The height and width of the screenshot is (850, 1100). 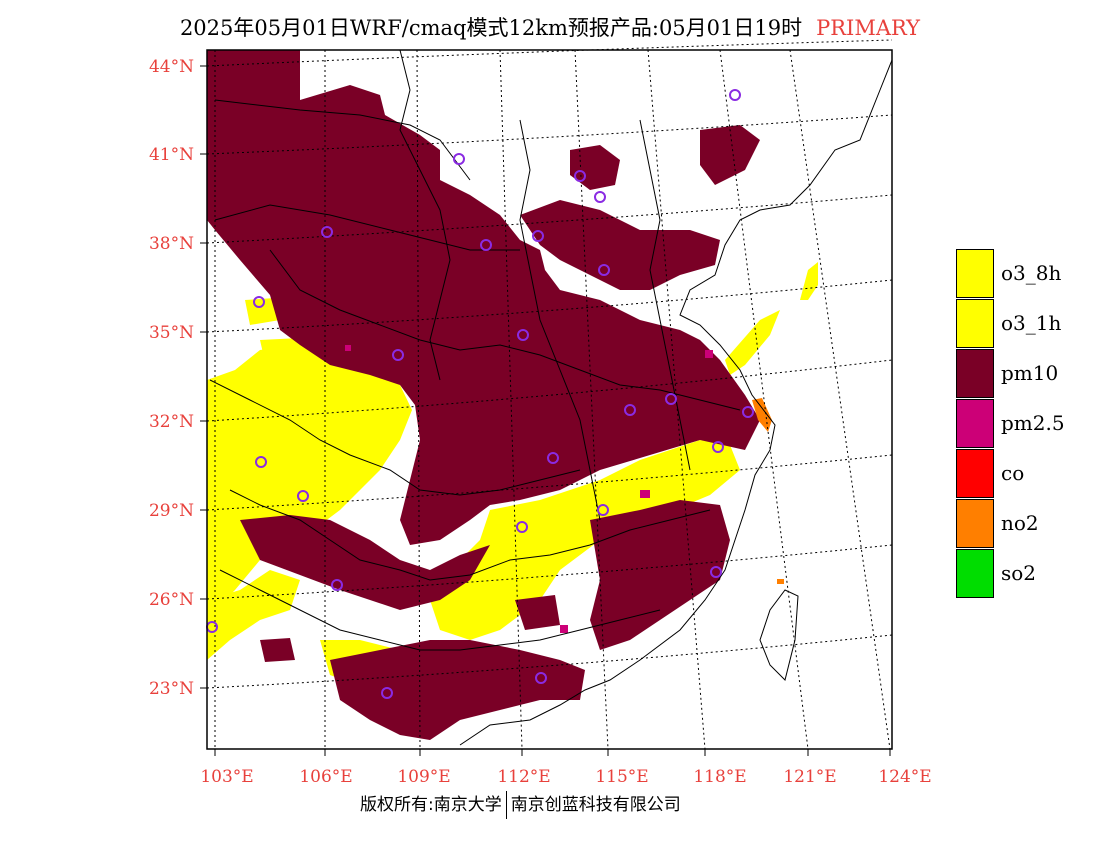 I want to click on legend-label: o3_1h, so click(x=1031, y=323).